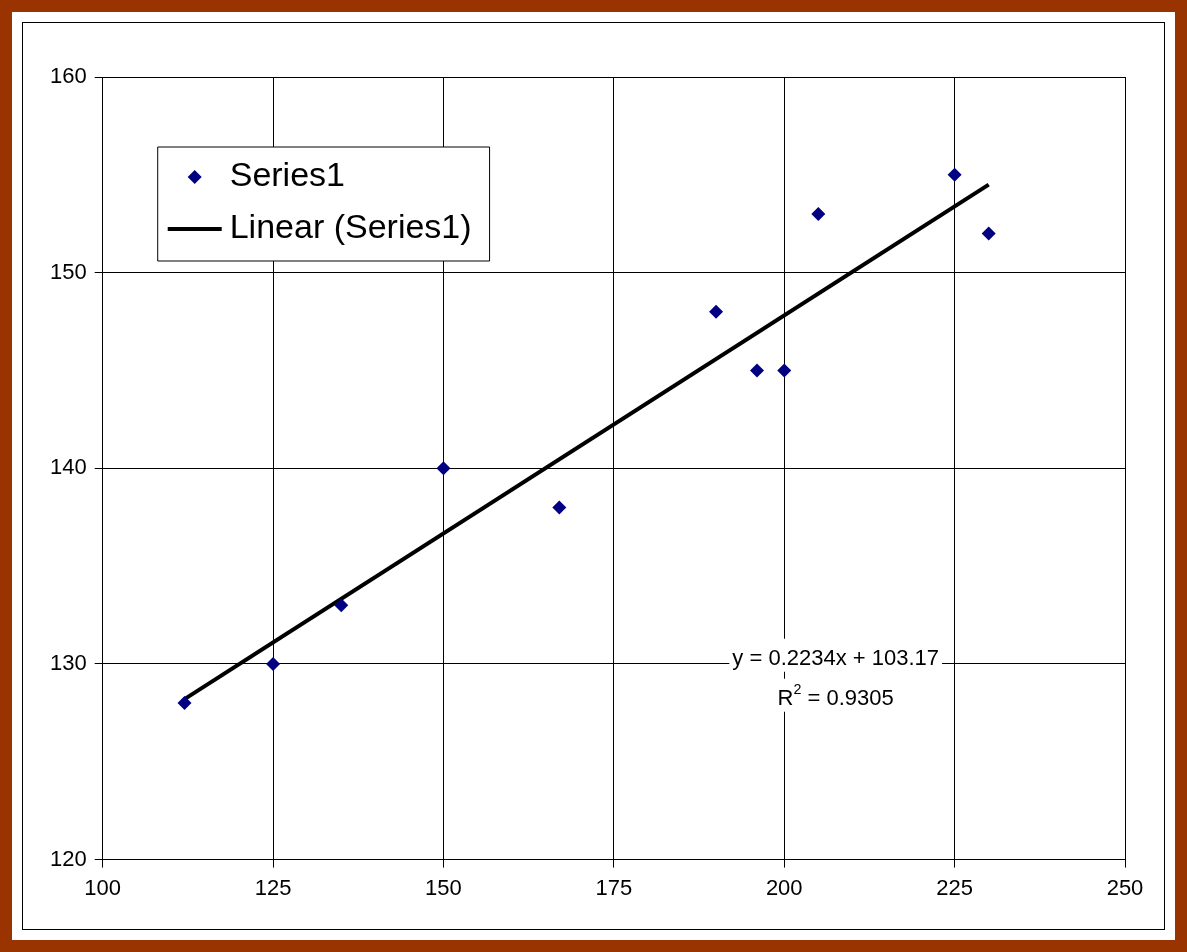 Image resolution: width=1187 pixels, height=952 pixels. What do you see at coordinates (954, 887) in the screenshot?
I see `x-tick-label: 225` at bounding box center [954, 887].